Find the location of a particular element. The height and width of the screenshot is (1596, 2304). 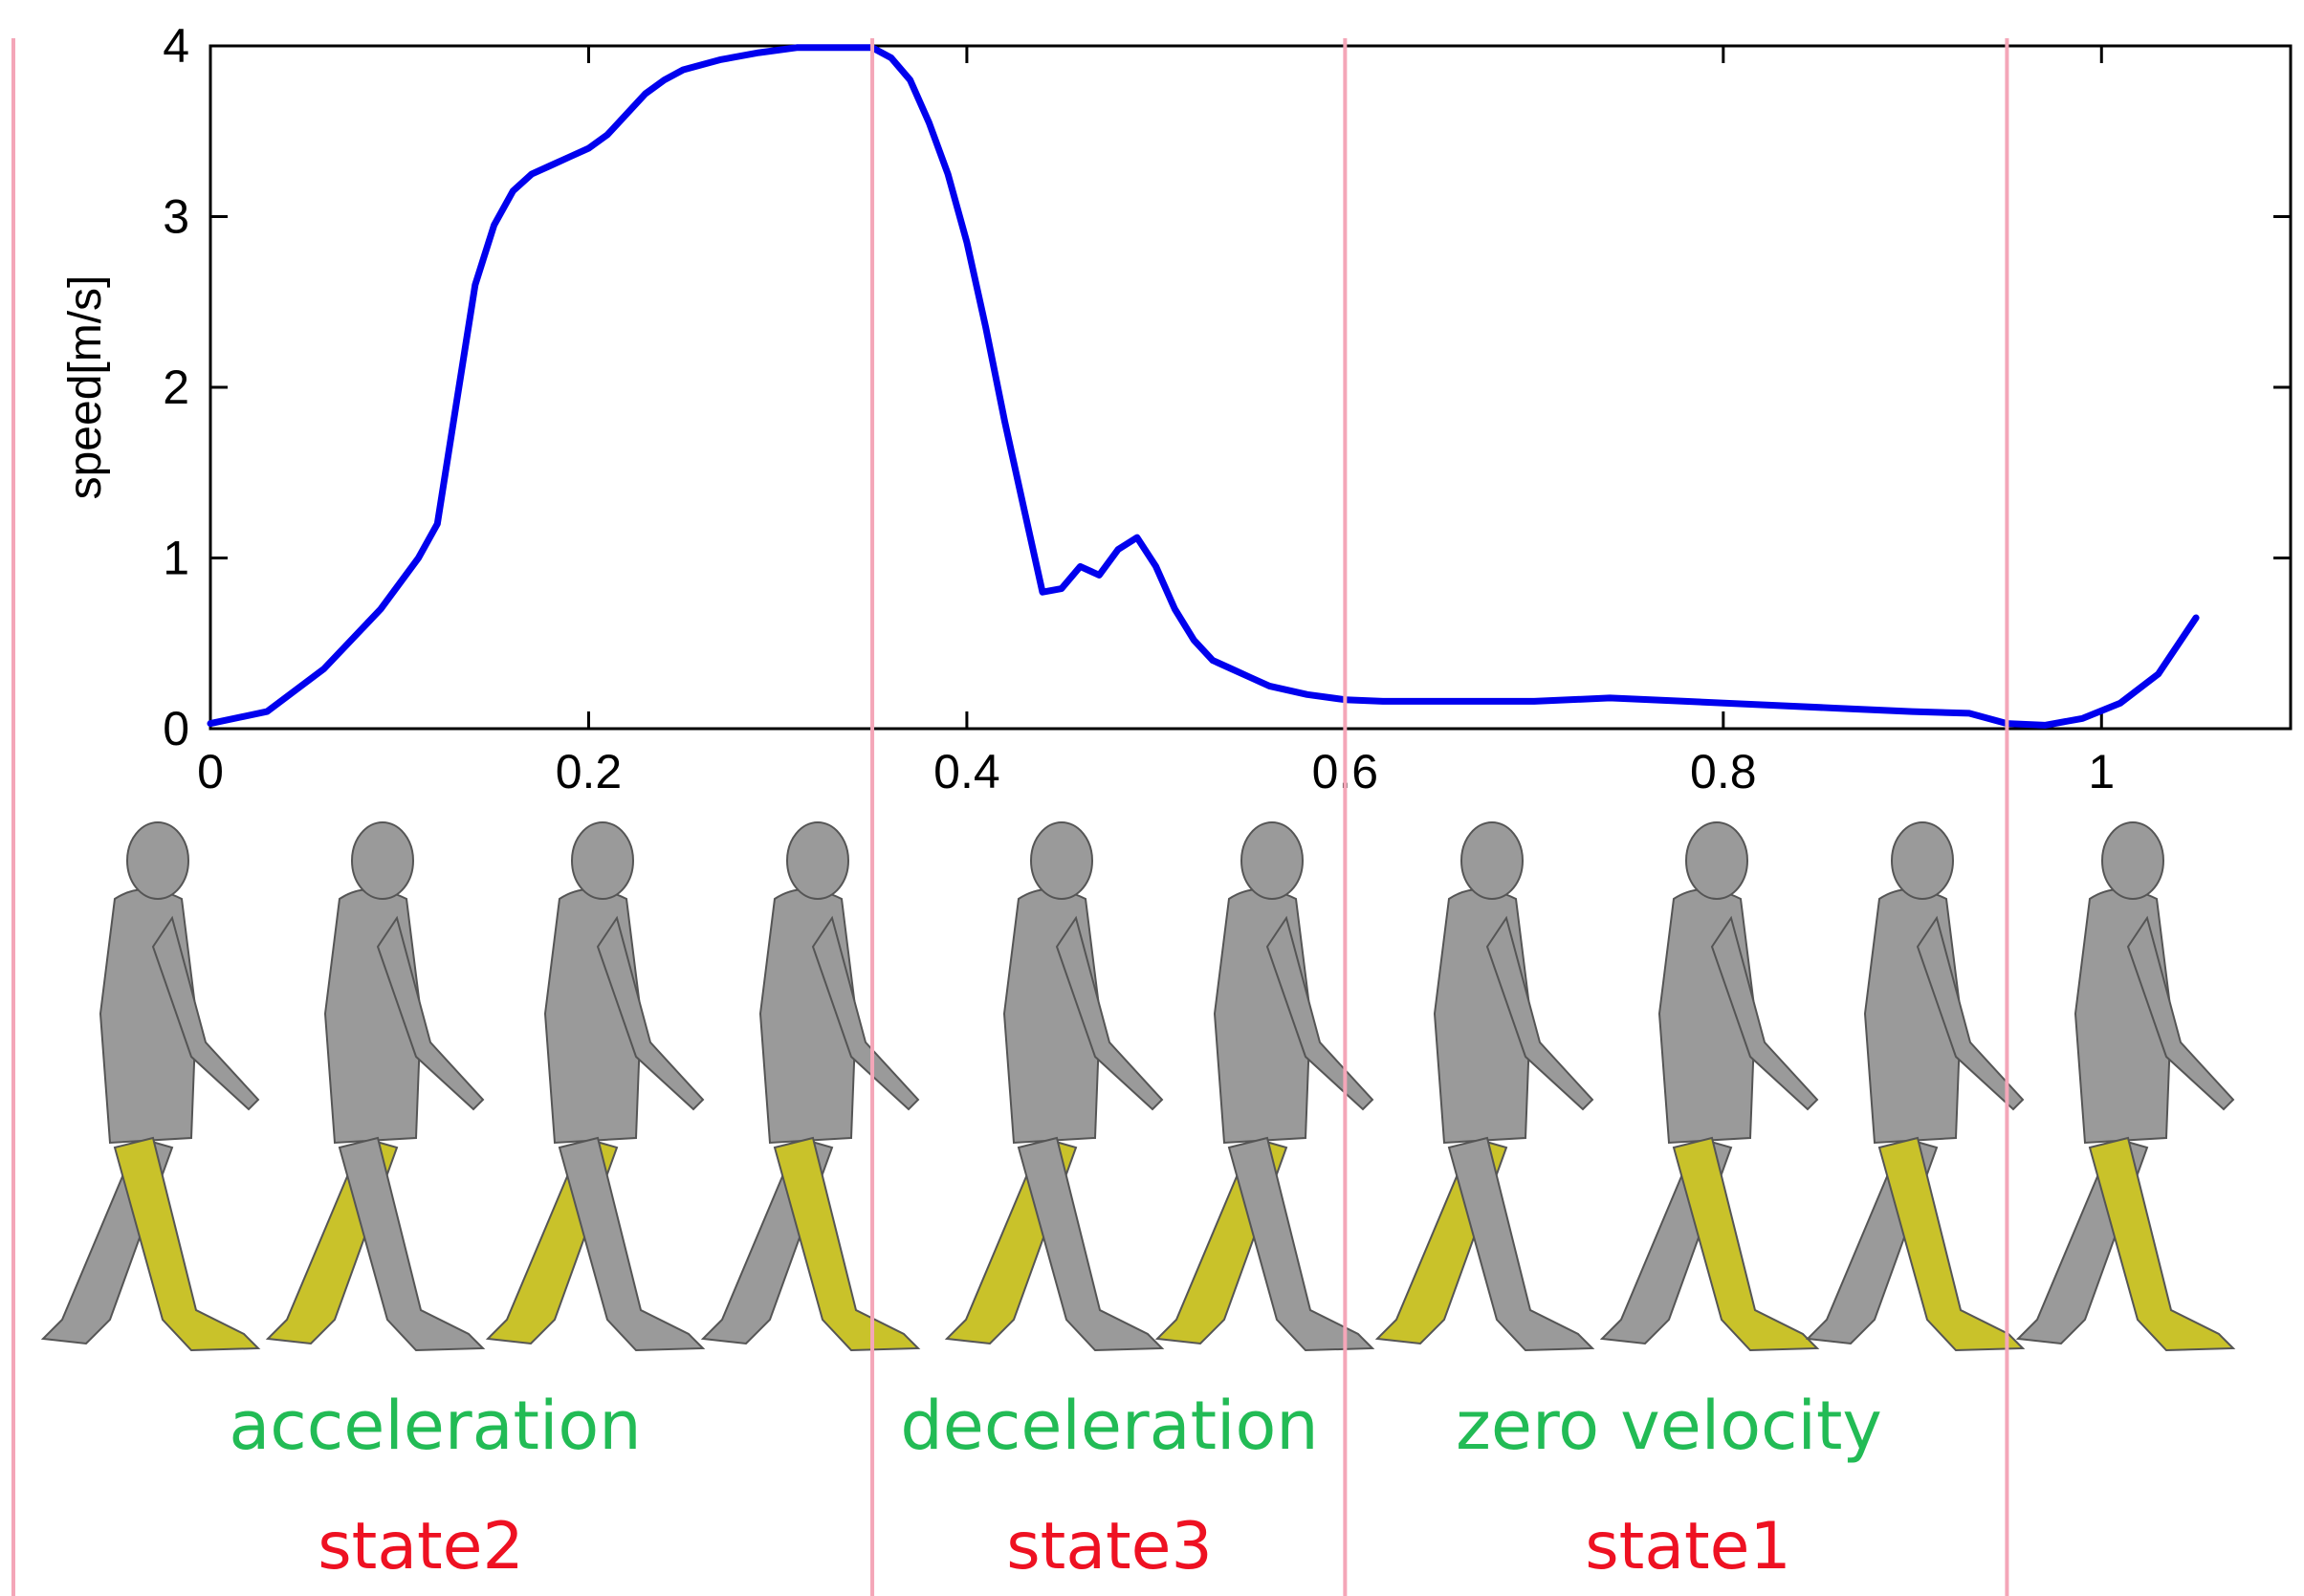

state-label-state1: state1 is located at coordinates (1688, 1547).